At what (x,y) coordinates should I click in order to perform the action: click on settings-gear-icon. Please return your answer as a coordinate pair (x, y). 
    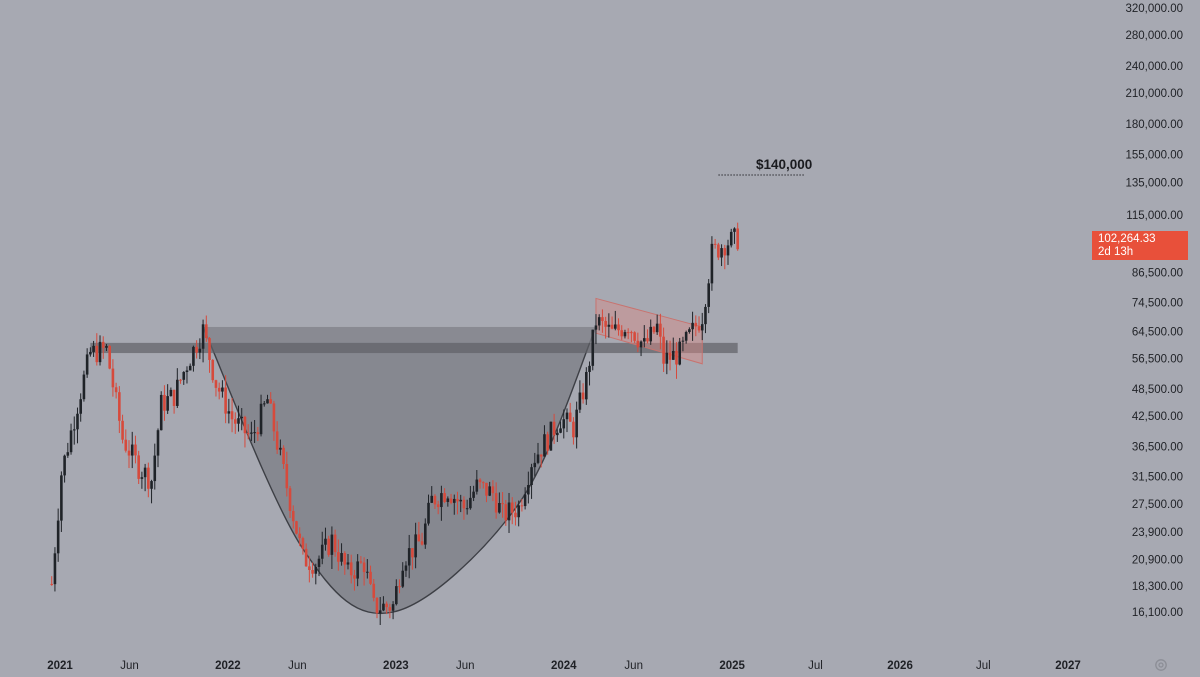
    Looking at the image, I should click on (1161, 665).